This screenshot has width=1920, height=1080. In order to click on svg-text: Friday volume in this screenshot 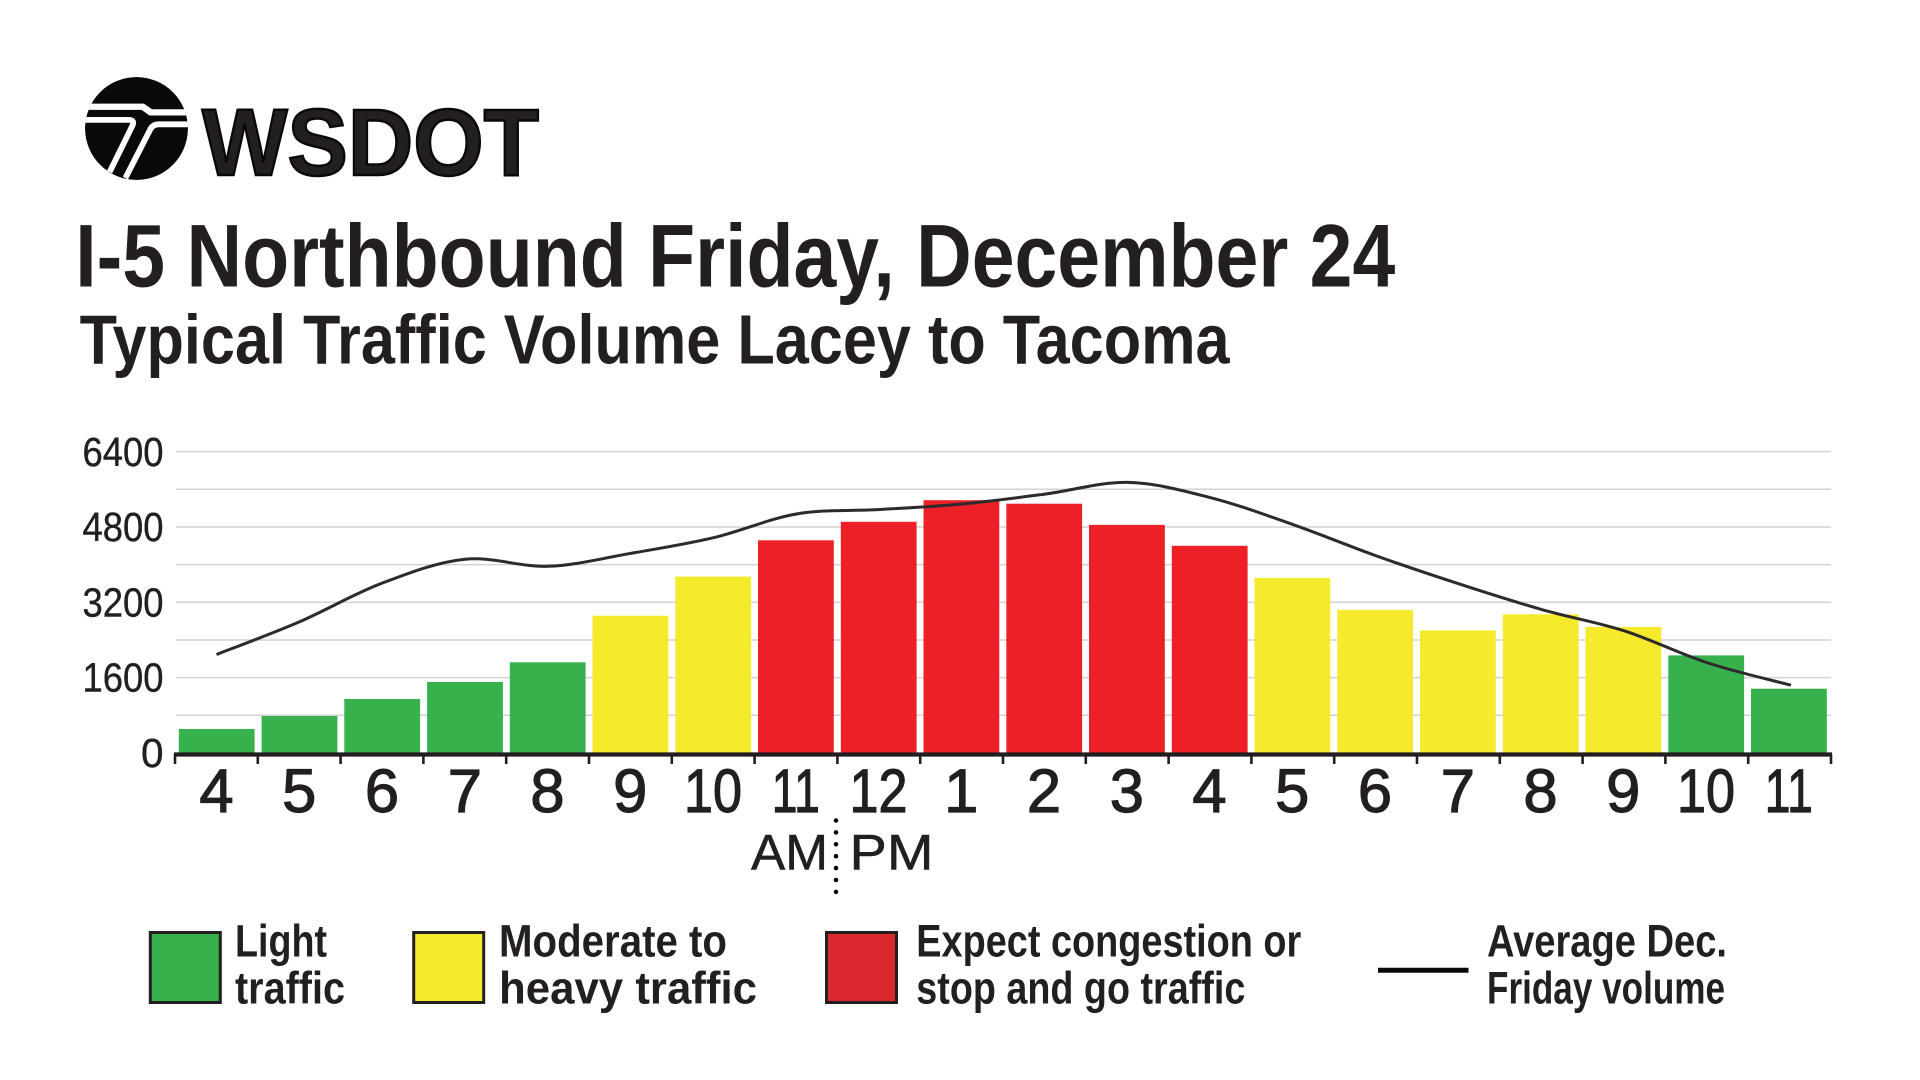, I will do `click(1606, 988)`.